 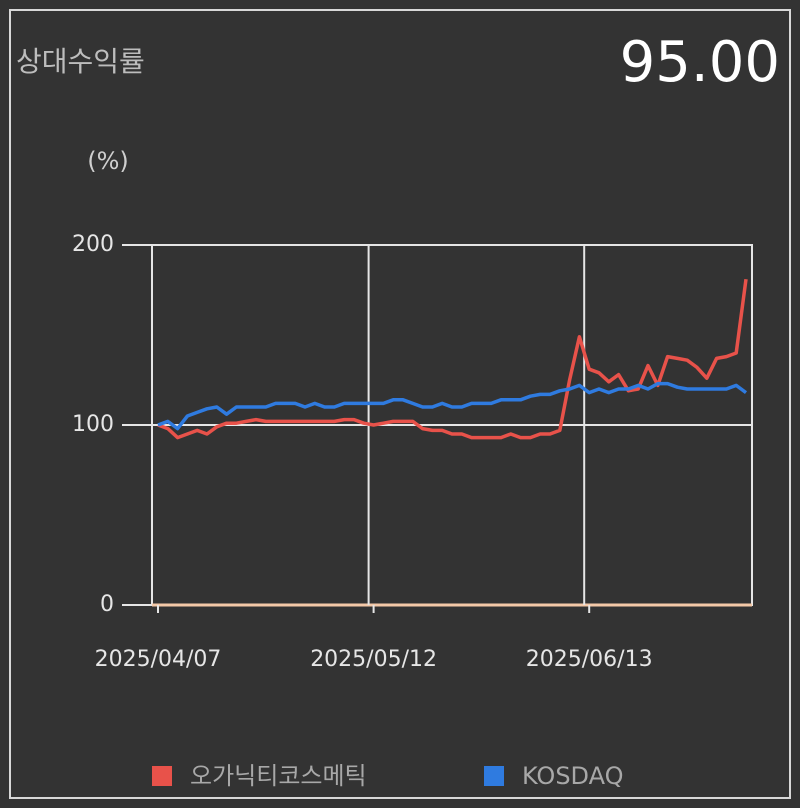 What do you see at coordinates (93, 424) in the screenshot?
I see `y-tick-label: 100` at bounding box center [93, 424].